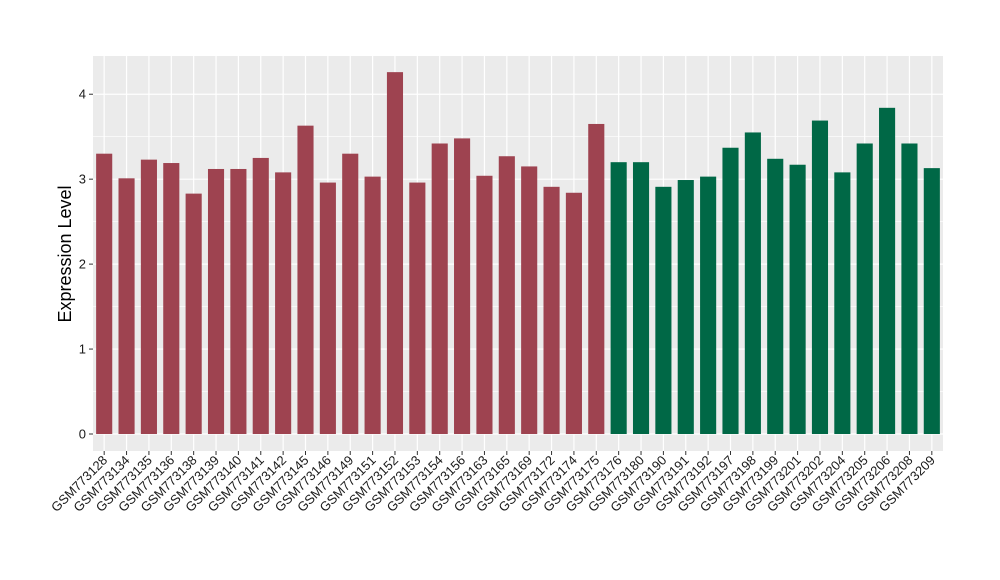 The width and height of the screenshot is (1000, 580). I want to click on bar-GSM773198, so click(752, 283).